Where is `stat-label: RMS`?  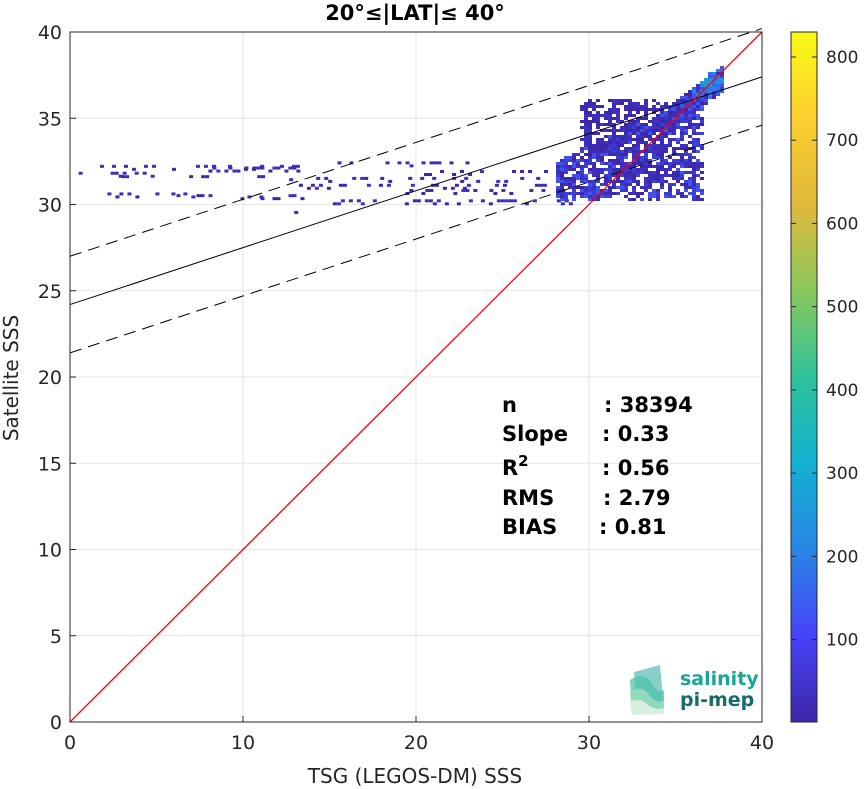
stat-label: RMS is located at coordinates (528, 498).